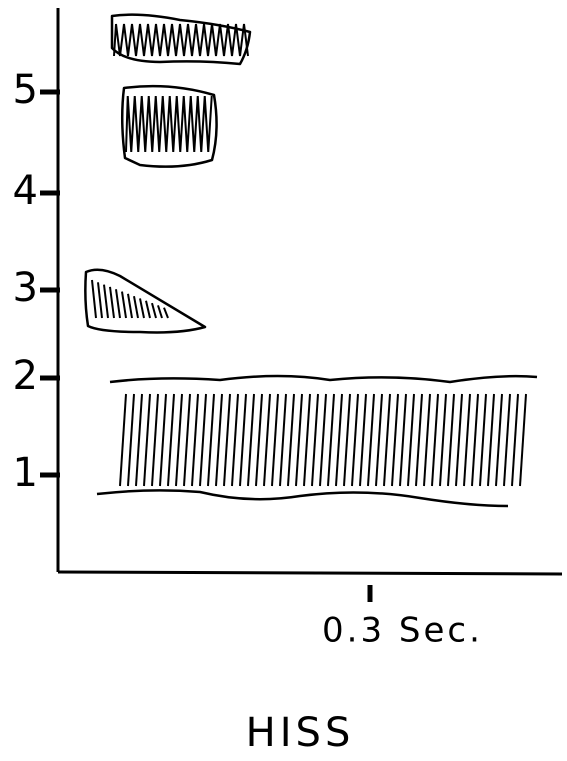  I want to click on y-tick-label: 4, so click(25, 191).